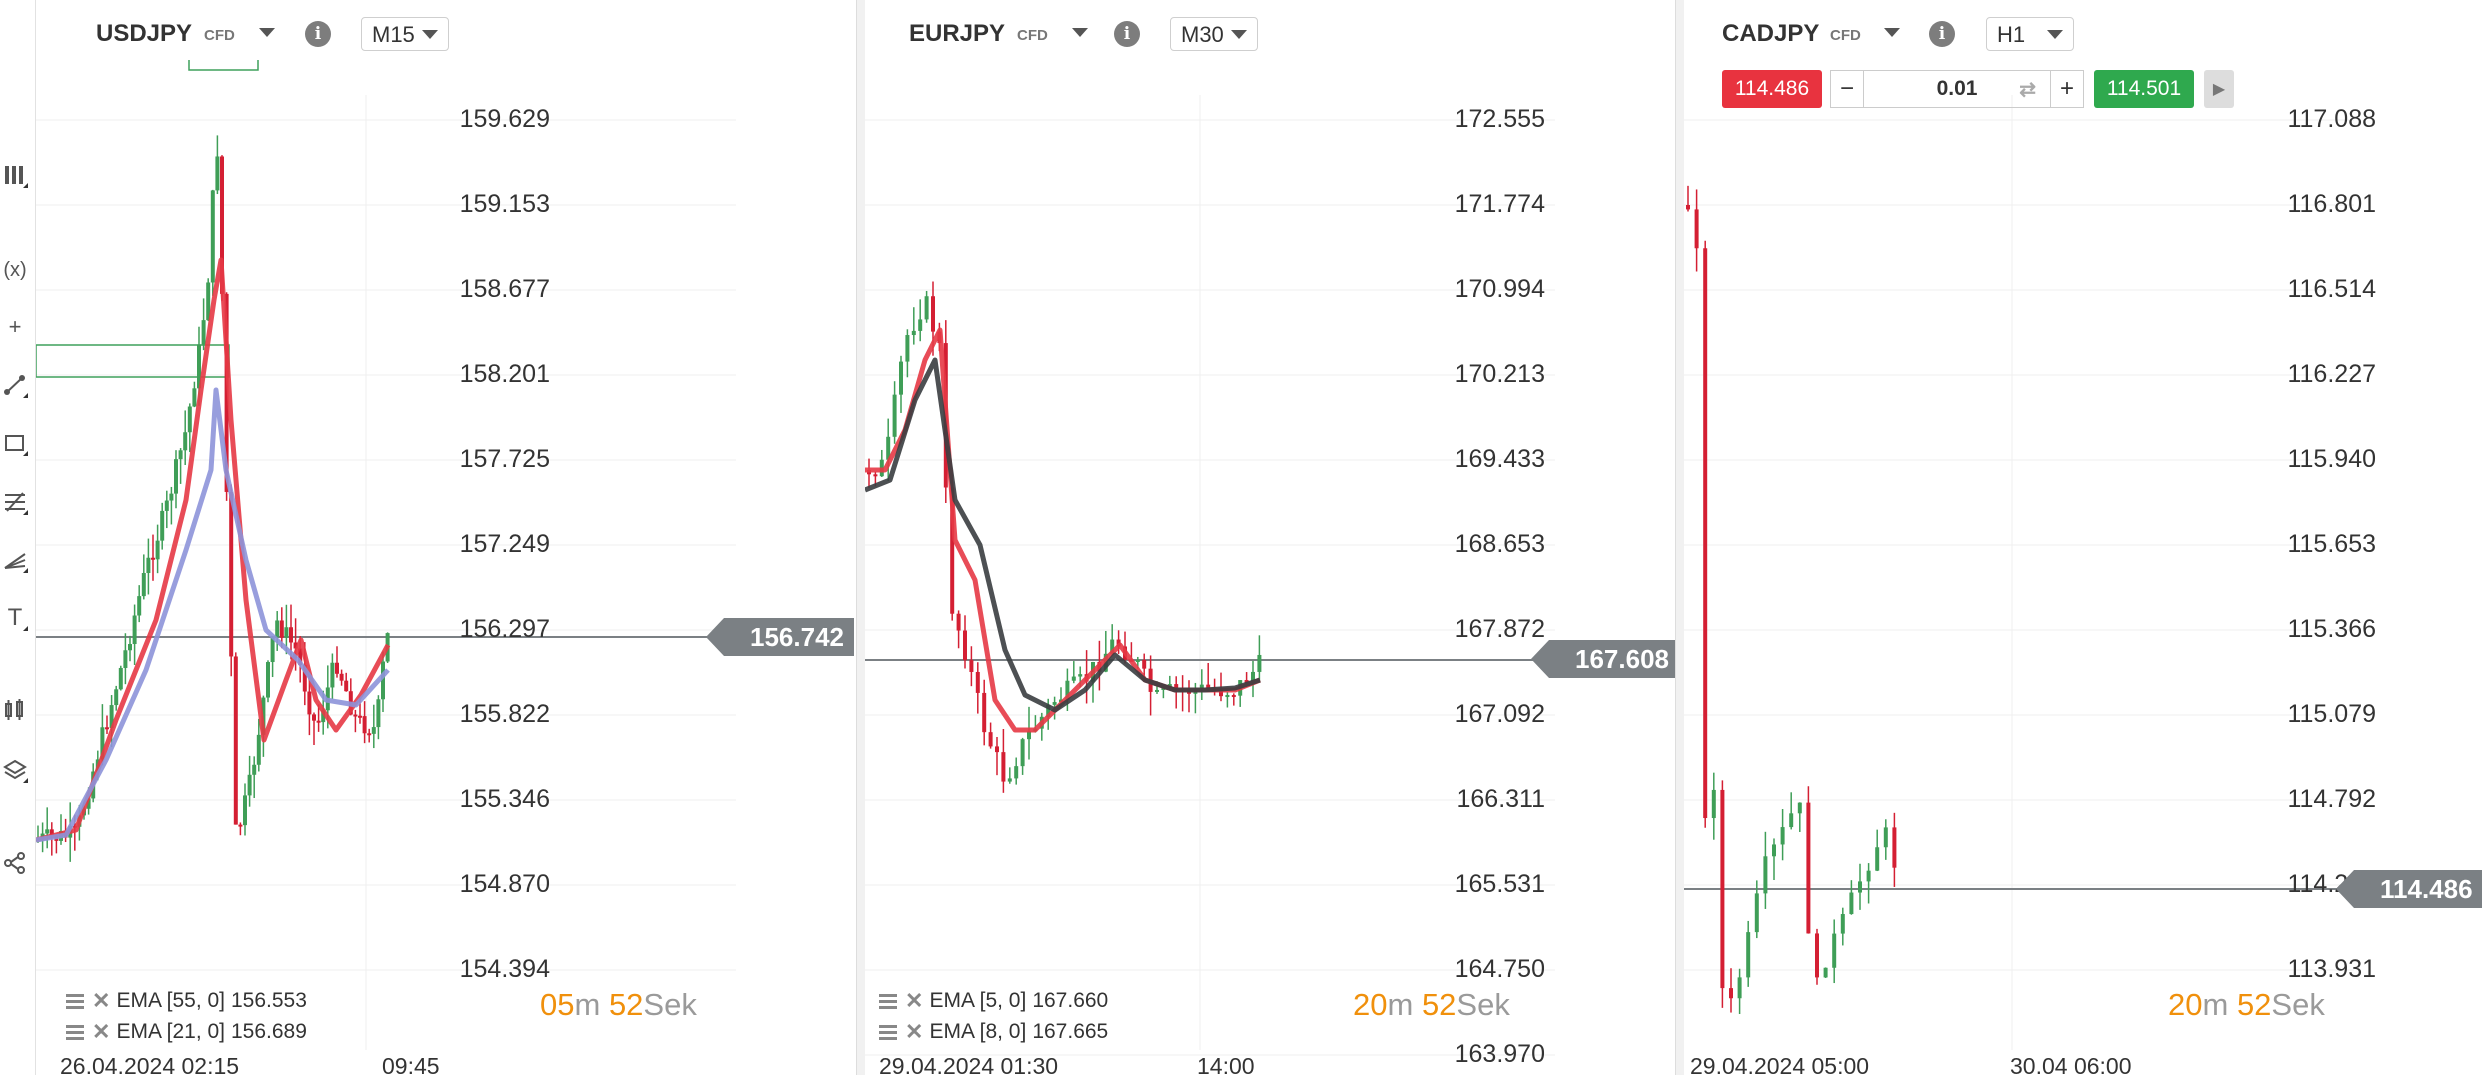  What do you see at coordinates (1772, 89) in the screenshot?
I see `sell-button: 114.486` at bounding box center [1772, 89].